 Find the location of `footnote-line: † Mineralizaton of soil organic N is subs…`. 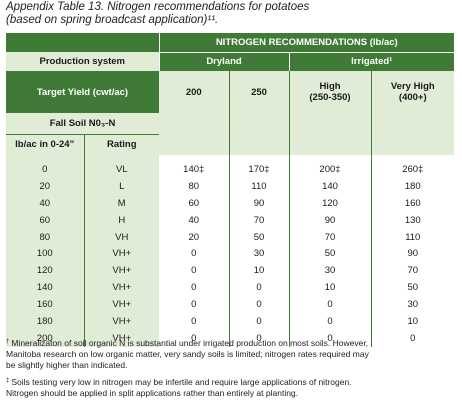

footnote-line: † Mineralizaton of soil organic N is subs… is located at coordinates (232, 343).